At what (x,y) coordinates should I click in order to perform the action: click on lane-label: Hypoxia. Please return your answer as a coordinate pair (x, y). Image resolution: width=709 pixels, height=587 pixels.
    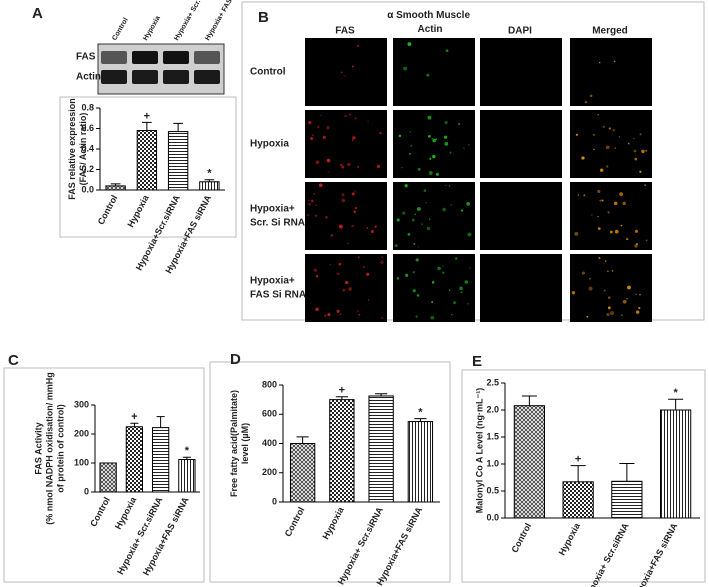
    Looking at the image, I should click on (152, 28).